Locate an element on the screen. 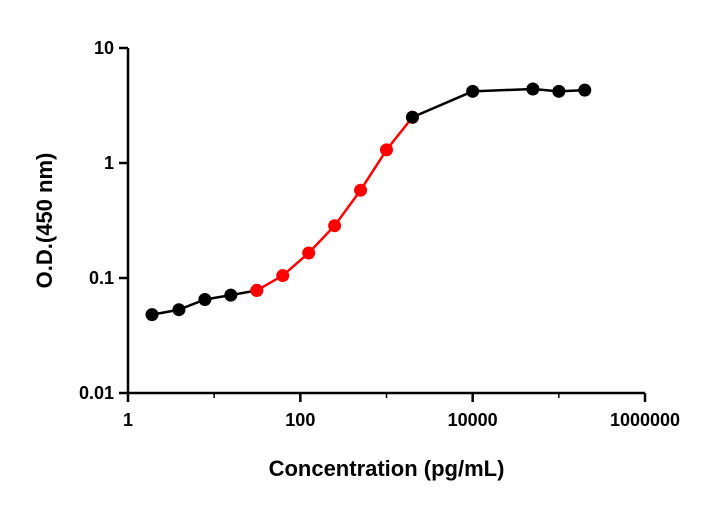 The width and height of the screenshot is (726, 507). y-axis-ticks: 0.01 0.1 1 10 is located at coordinates (103, 220).